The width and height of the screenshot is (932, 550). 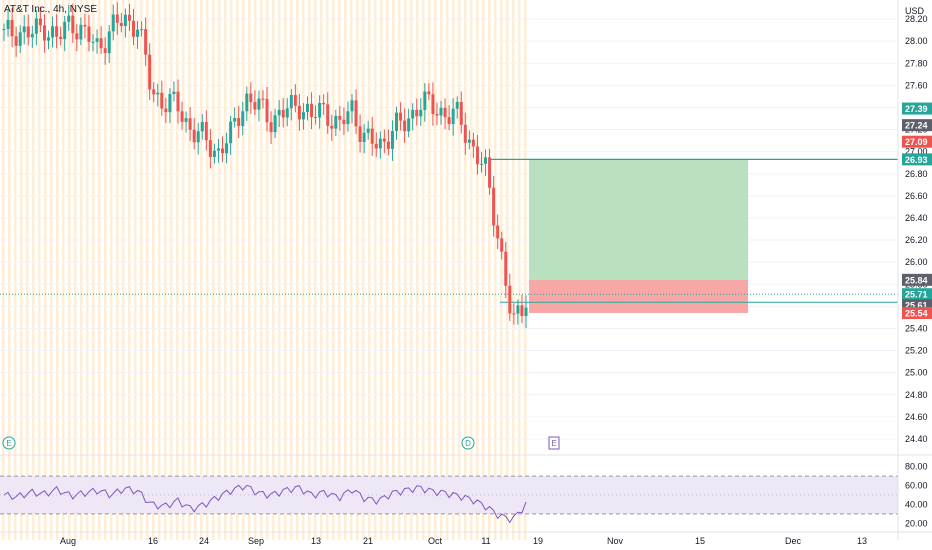 I want to click on price-tick-label: 26.60, so click(x=916, y=196).